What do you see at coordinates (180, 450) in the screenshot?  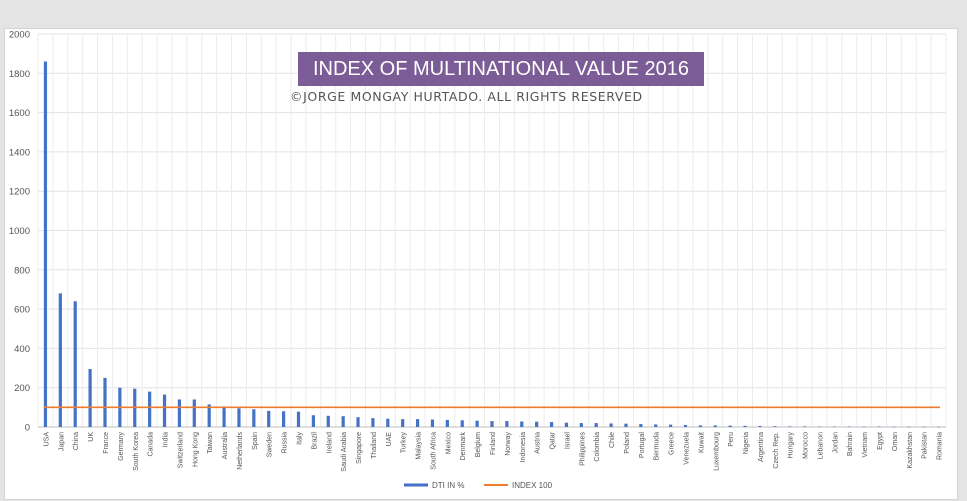 I see `x-tick-label: Switzerland` at bounding box center [180, 450].